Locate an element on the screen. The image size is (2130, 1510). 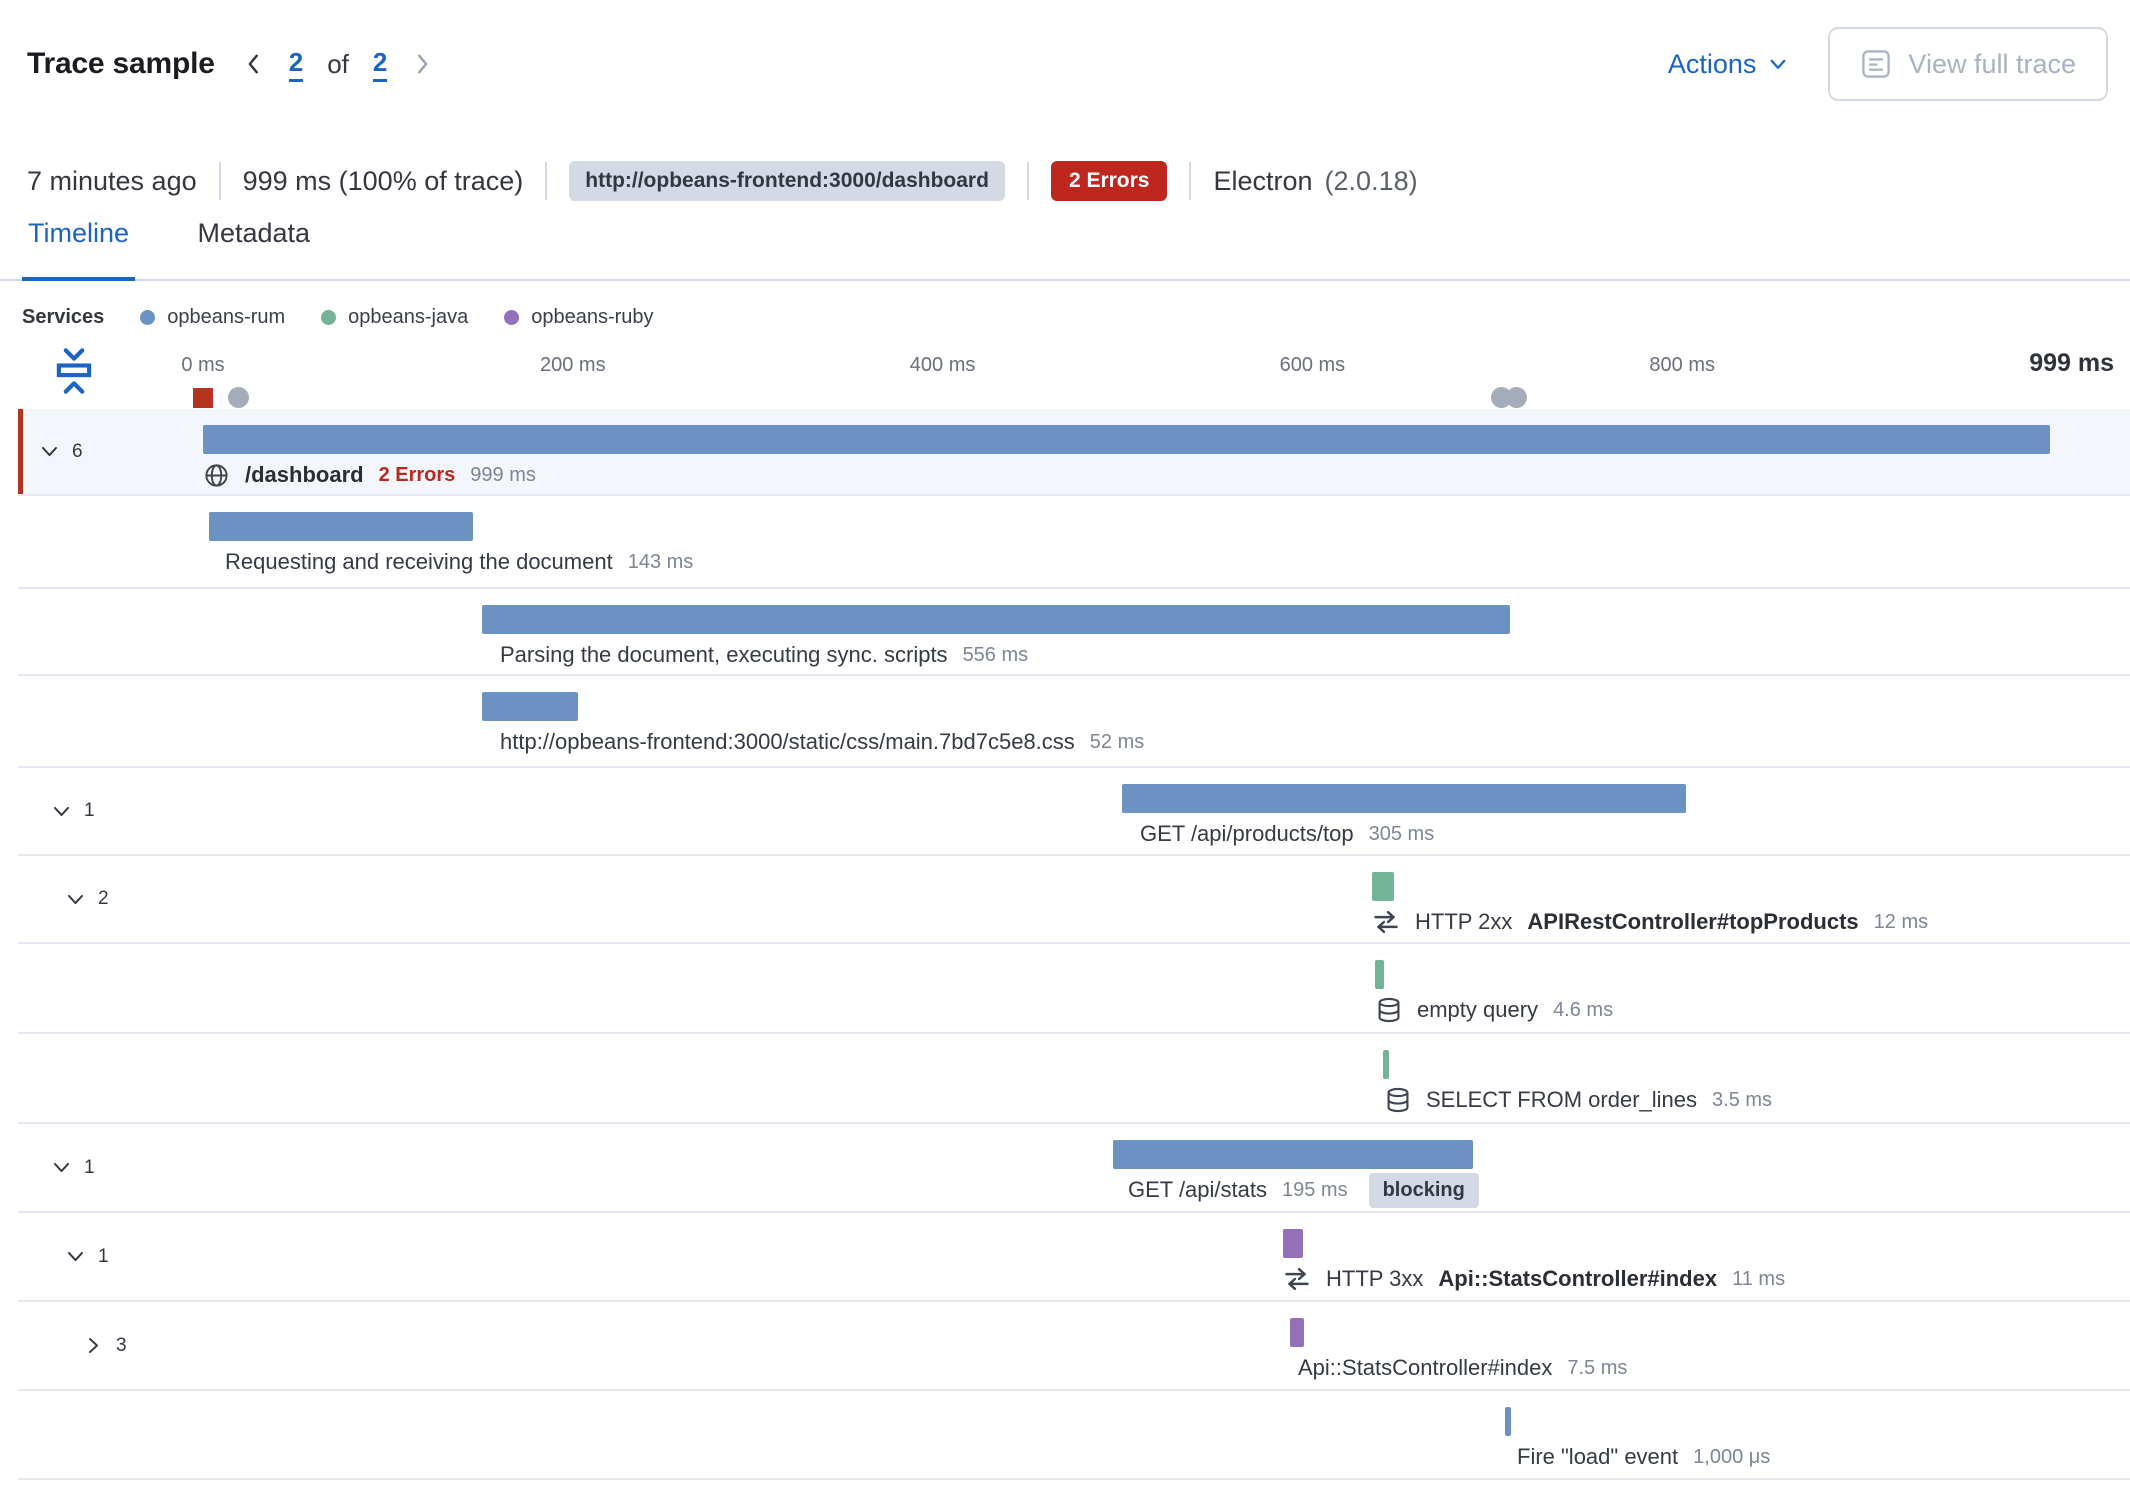
item-name: /dashboard is located at coordinates (304, 474).